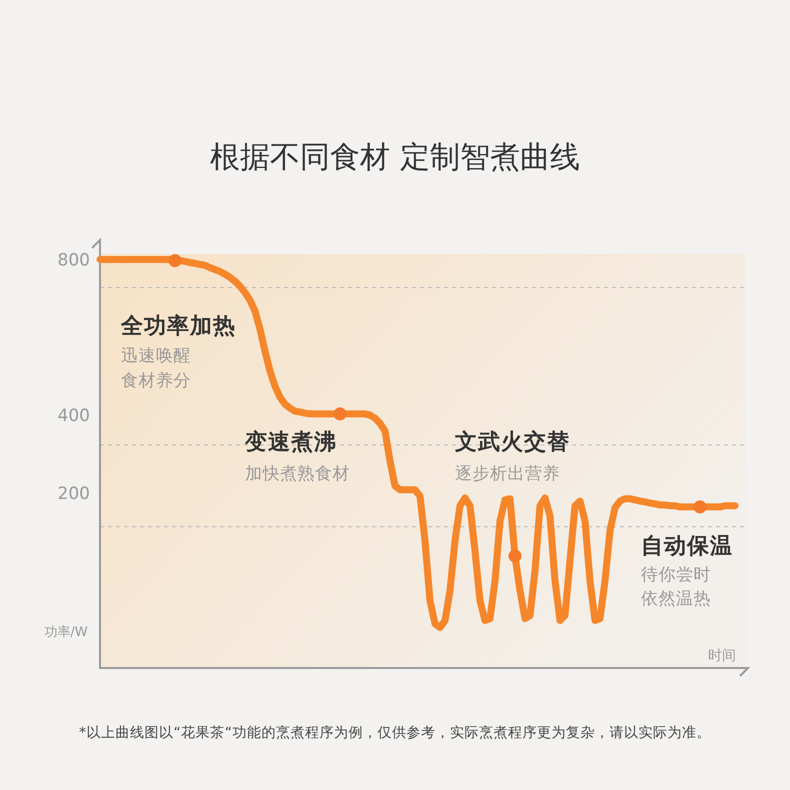 The height and width of the screenshot is (790, 790). Describe the element at coordinates (507, 474) in the screenshot. I see `annotation: 逐步析出营养` at that location.